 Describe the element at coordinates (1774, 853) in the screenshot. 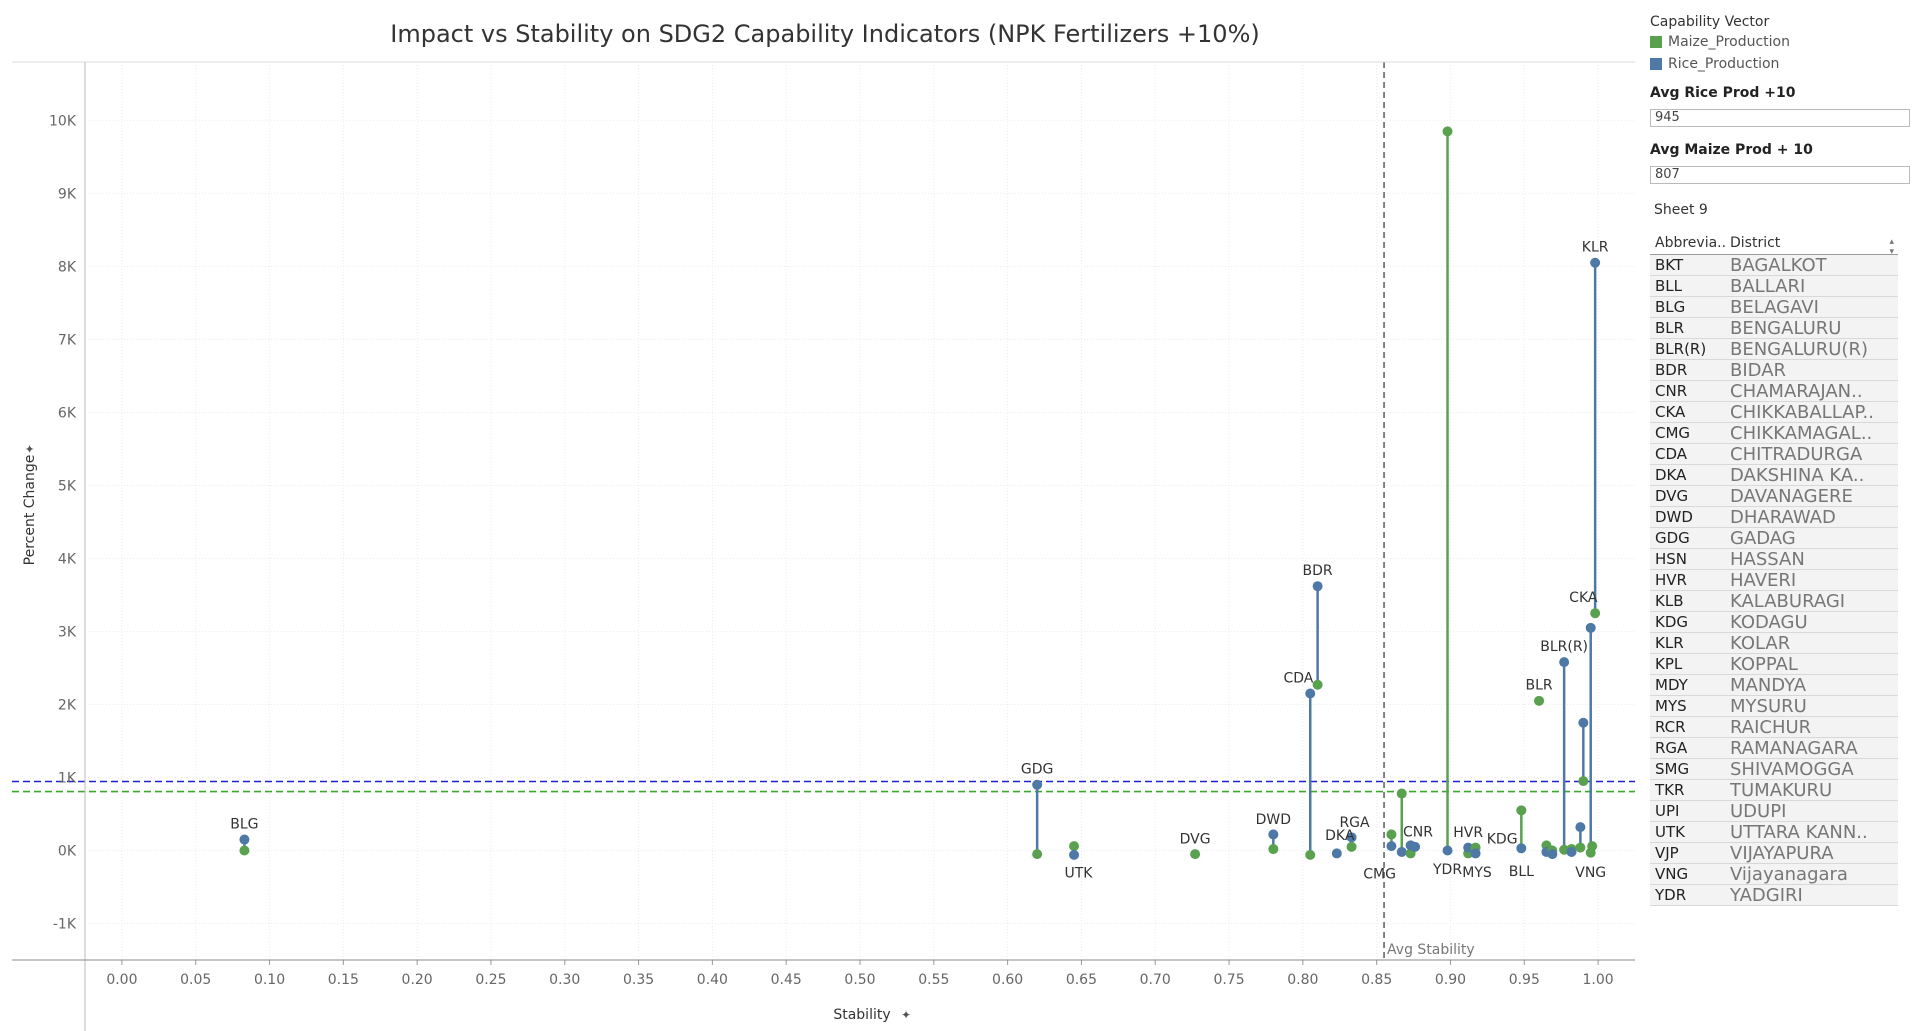

I see `table-row: VJP VIJAYAPURA` at that location.